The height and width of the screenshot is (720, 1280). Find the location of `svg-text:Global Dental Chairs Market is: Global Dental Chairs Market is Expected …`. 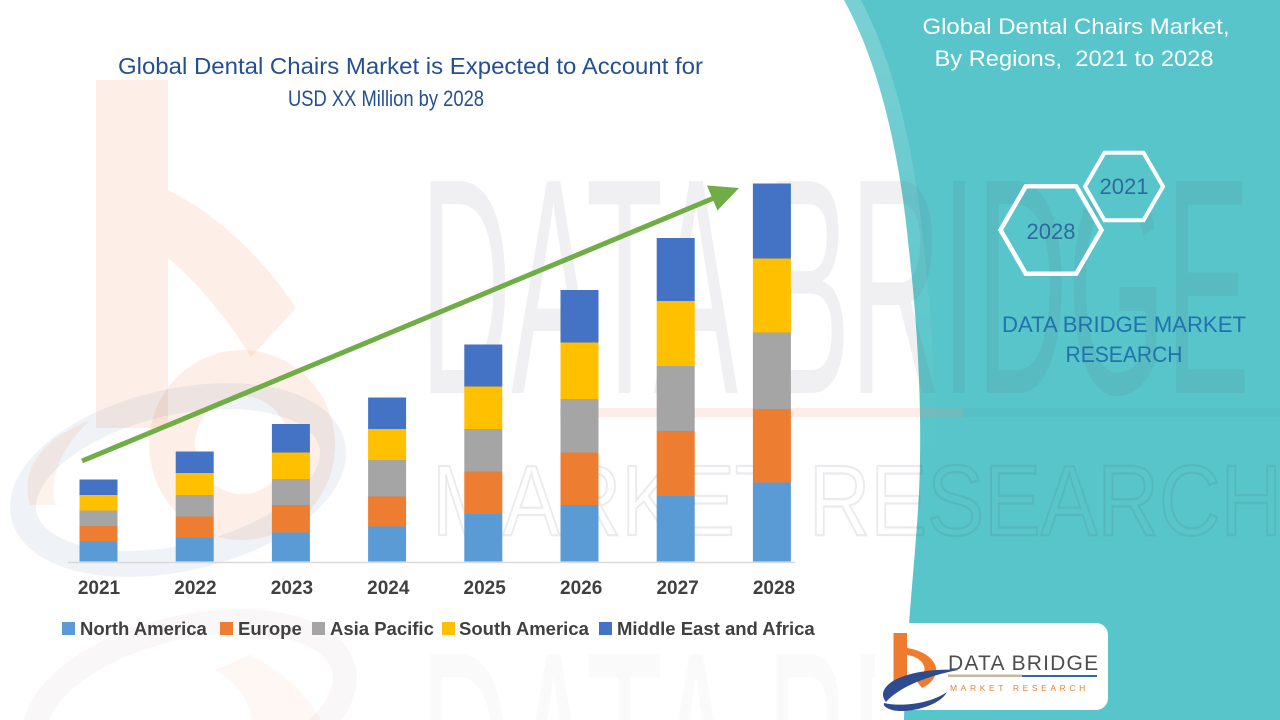

svg-text:Global Dental Chairs Market is: Global Dental Chairs Market is Expected … is located at coordinates (410, 66).